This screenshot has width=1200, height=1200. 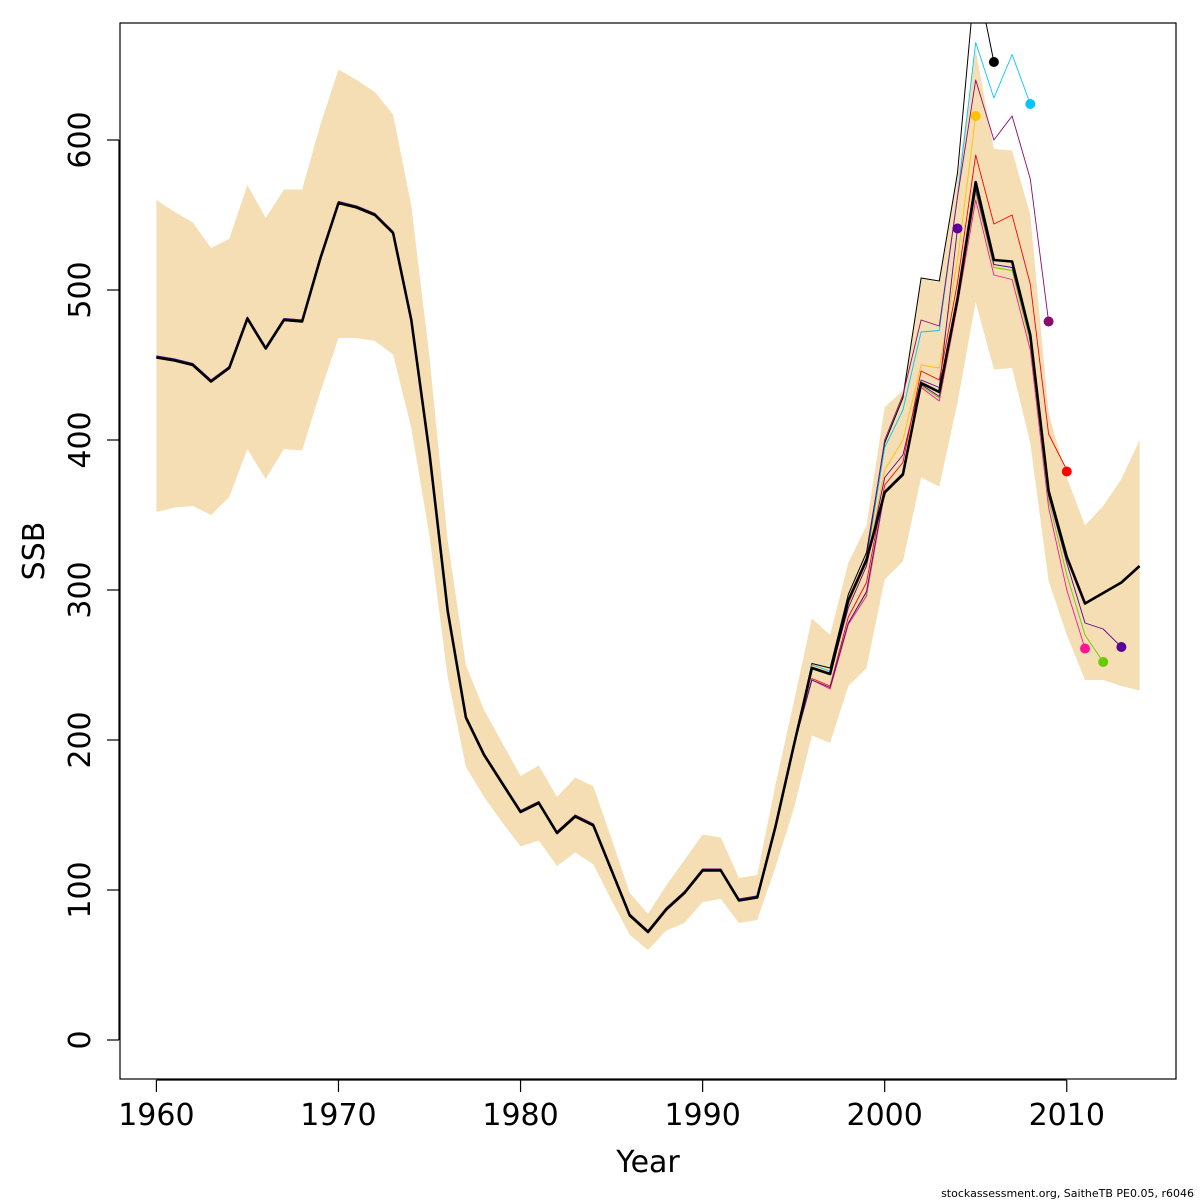 I want to click on end-point-2006, so click(x=993, y=62).